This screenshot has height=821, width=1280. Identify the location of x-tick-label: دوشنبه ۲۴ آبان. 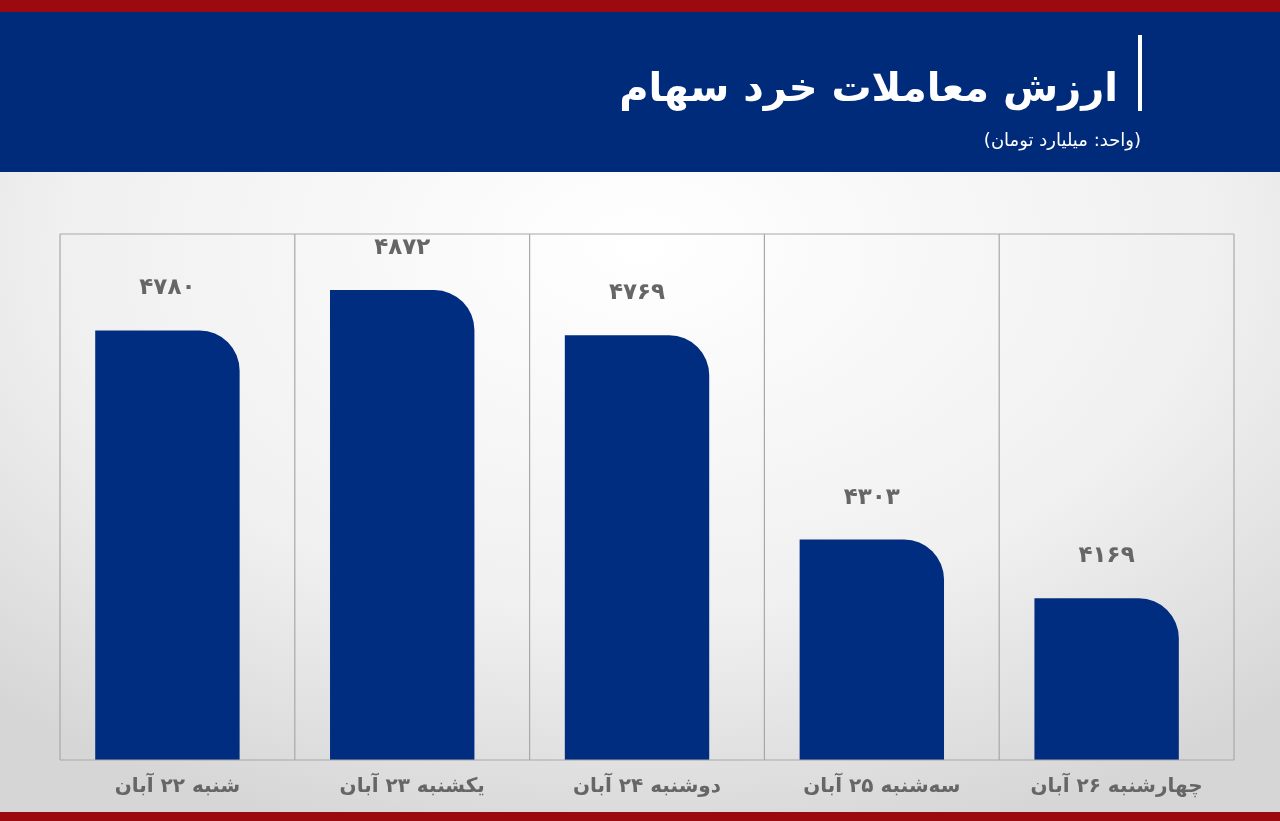
(647, 784).